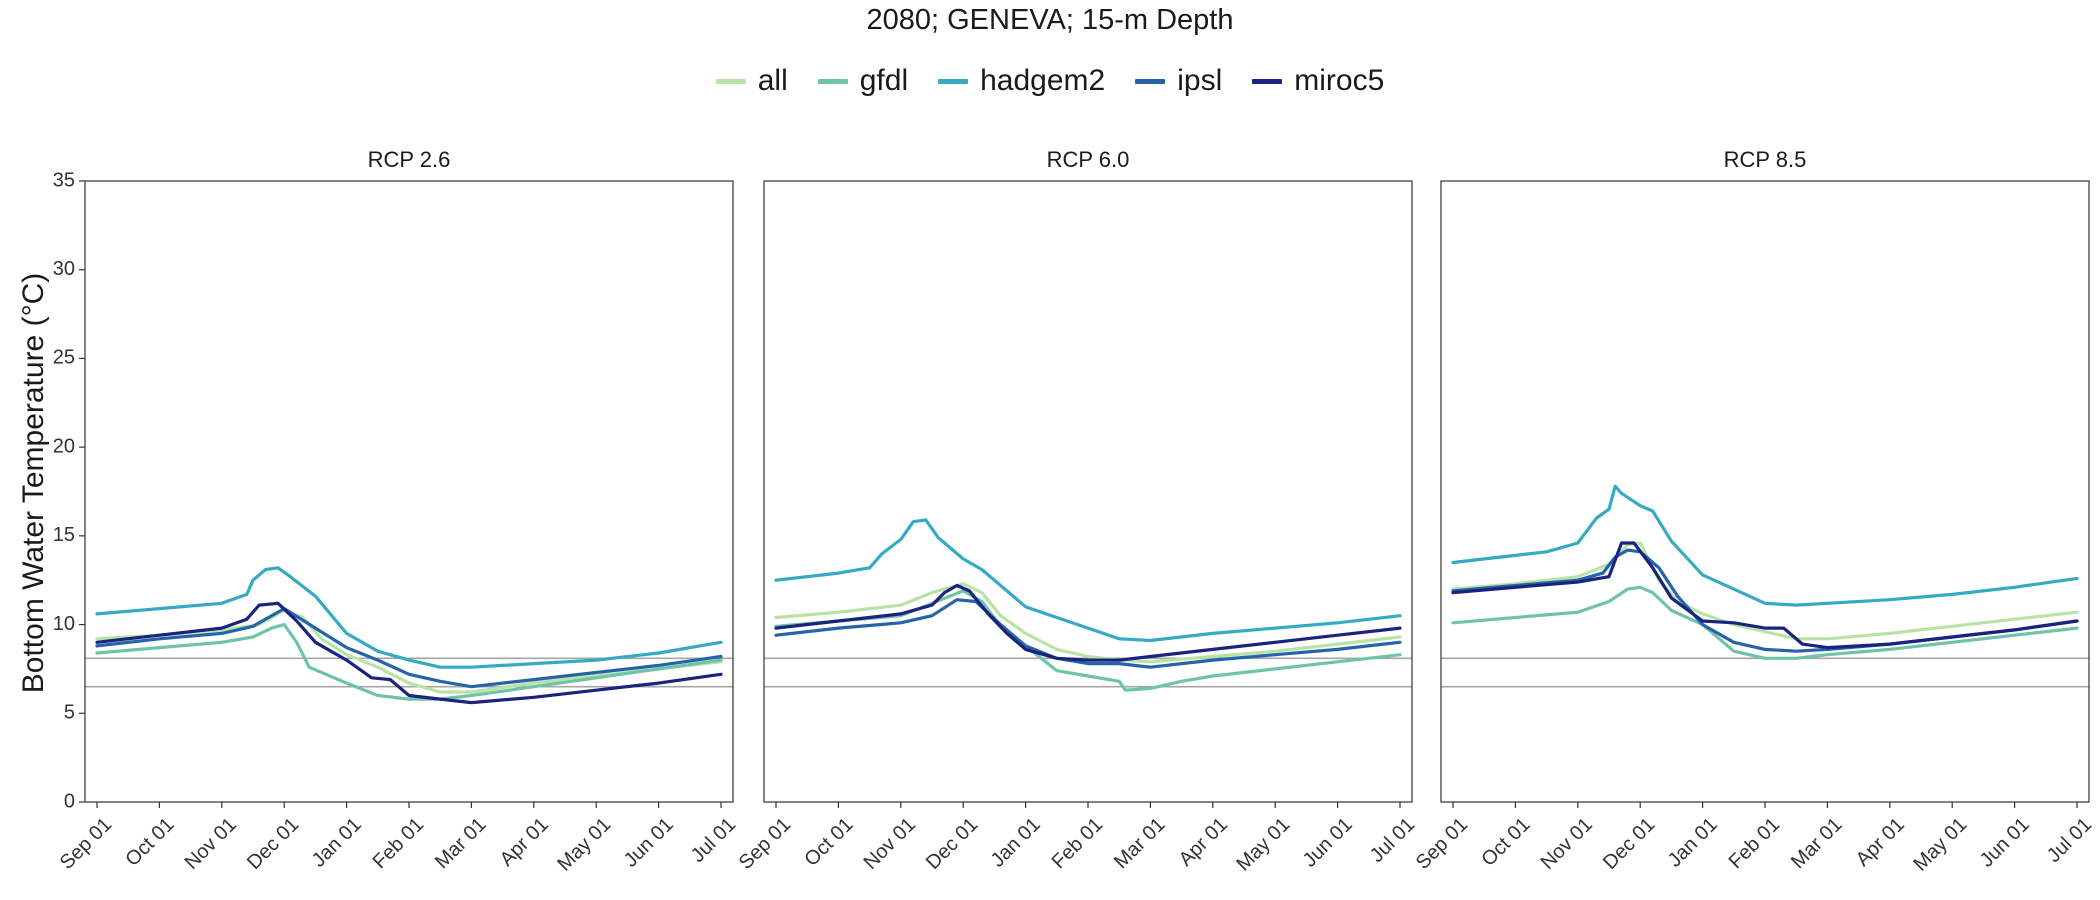 Image resolution: width=2100 pixels, height=900 pixels. Describe the element at coordinates (730, 81) in the screenshot. I see `legend-swatch-all` at that location.